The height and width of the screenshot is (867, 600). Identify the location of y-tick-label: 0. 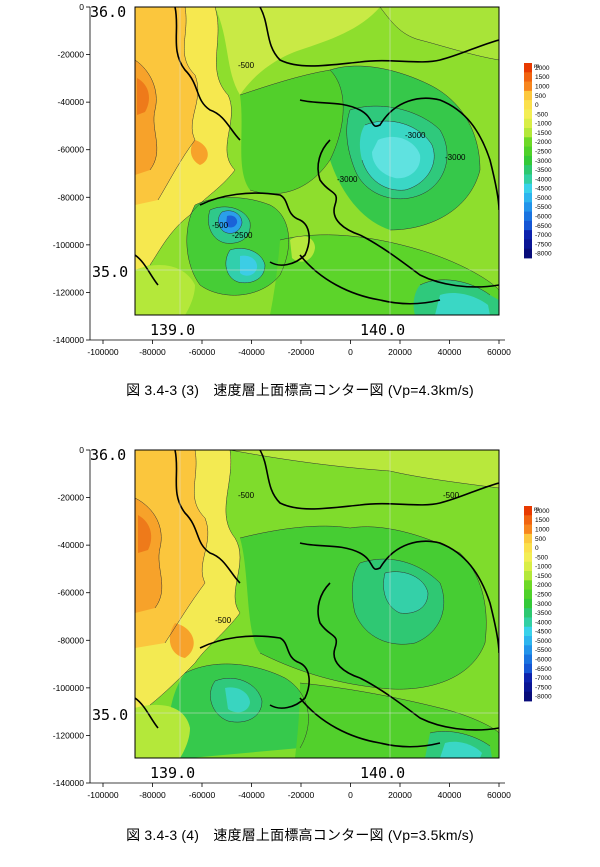
(81, 450).